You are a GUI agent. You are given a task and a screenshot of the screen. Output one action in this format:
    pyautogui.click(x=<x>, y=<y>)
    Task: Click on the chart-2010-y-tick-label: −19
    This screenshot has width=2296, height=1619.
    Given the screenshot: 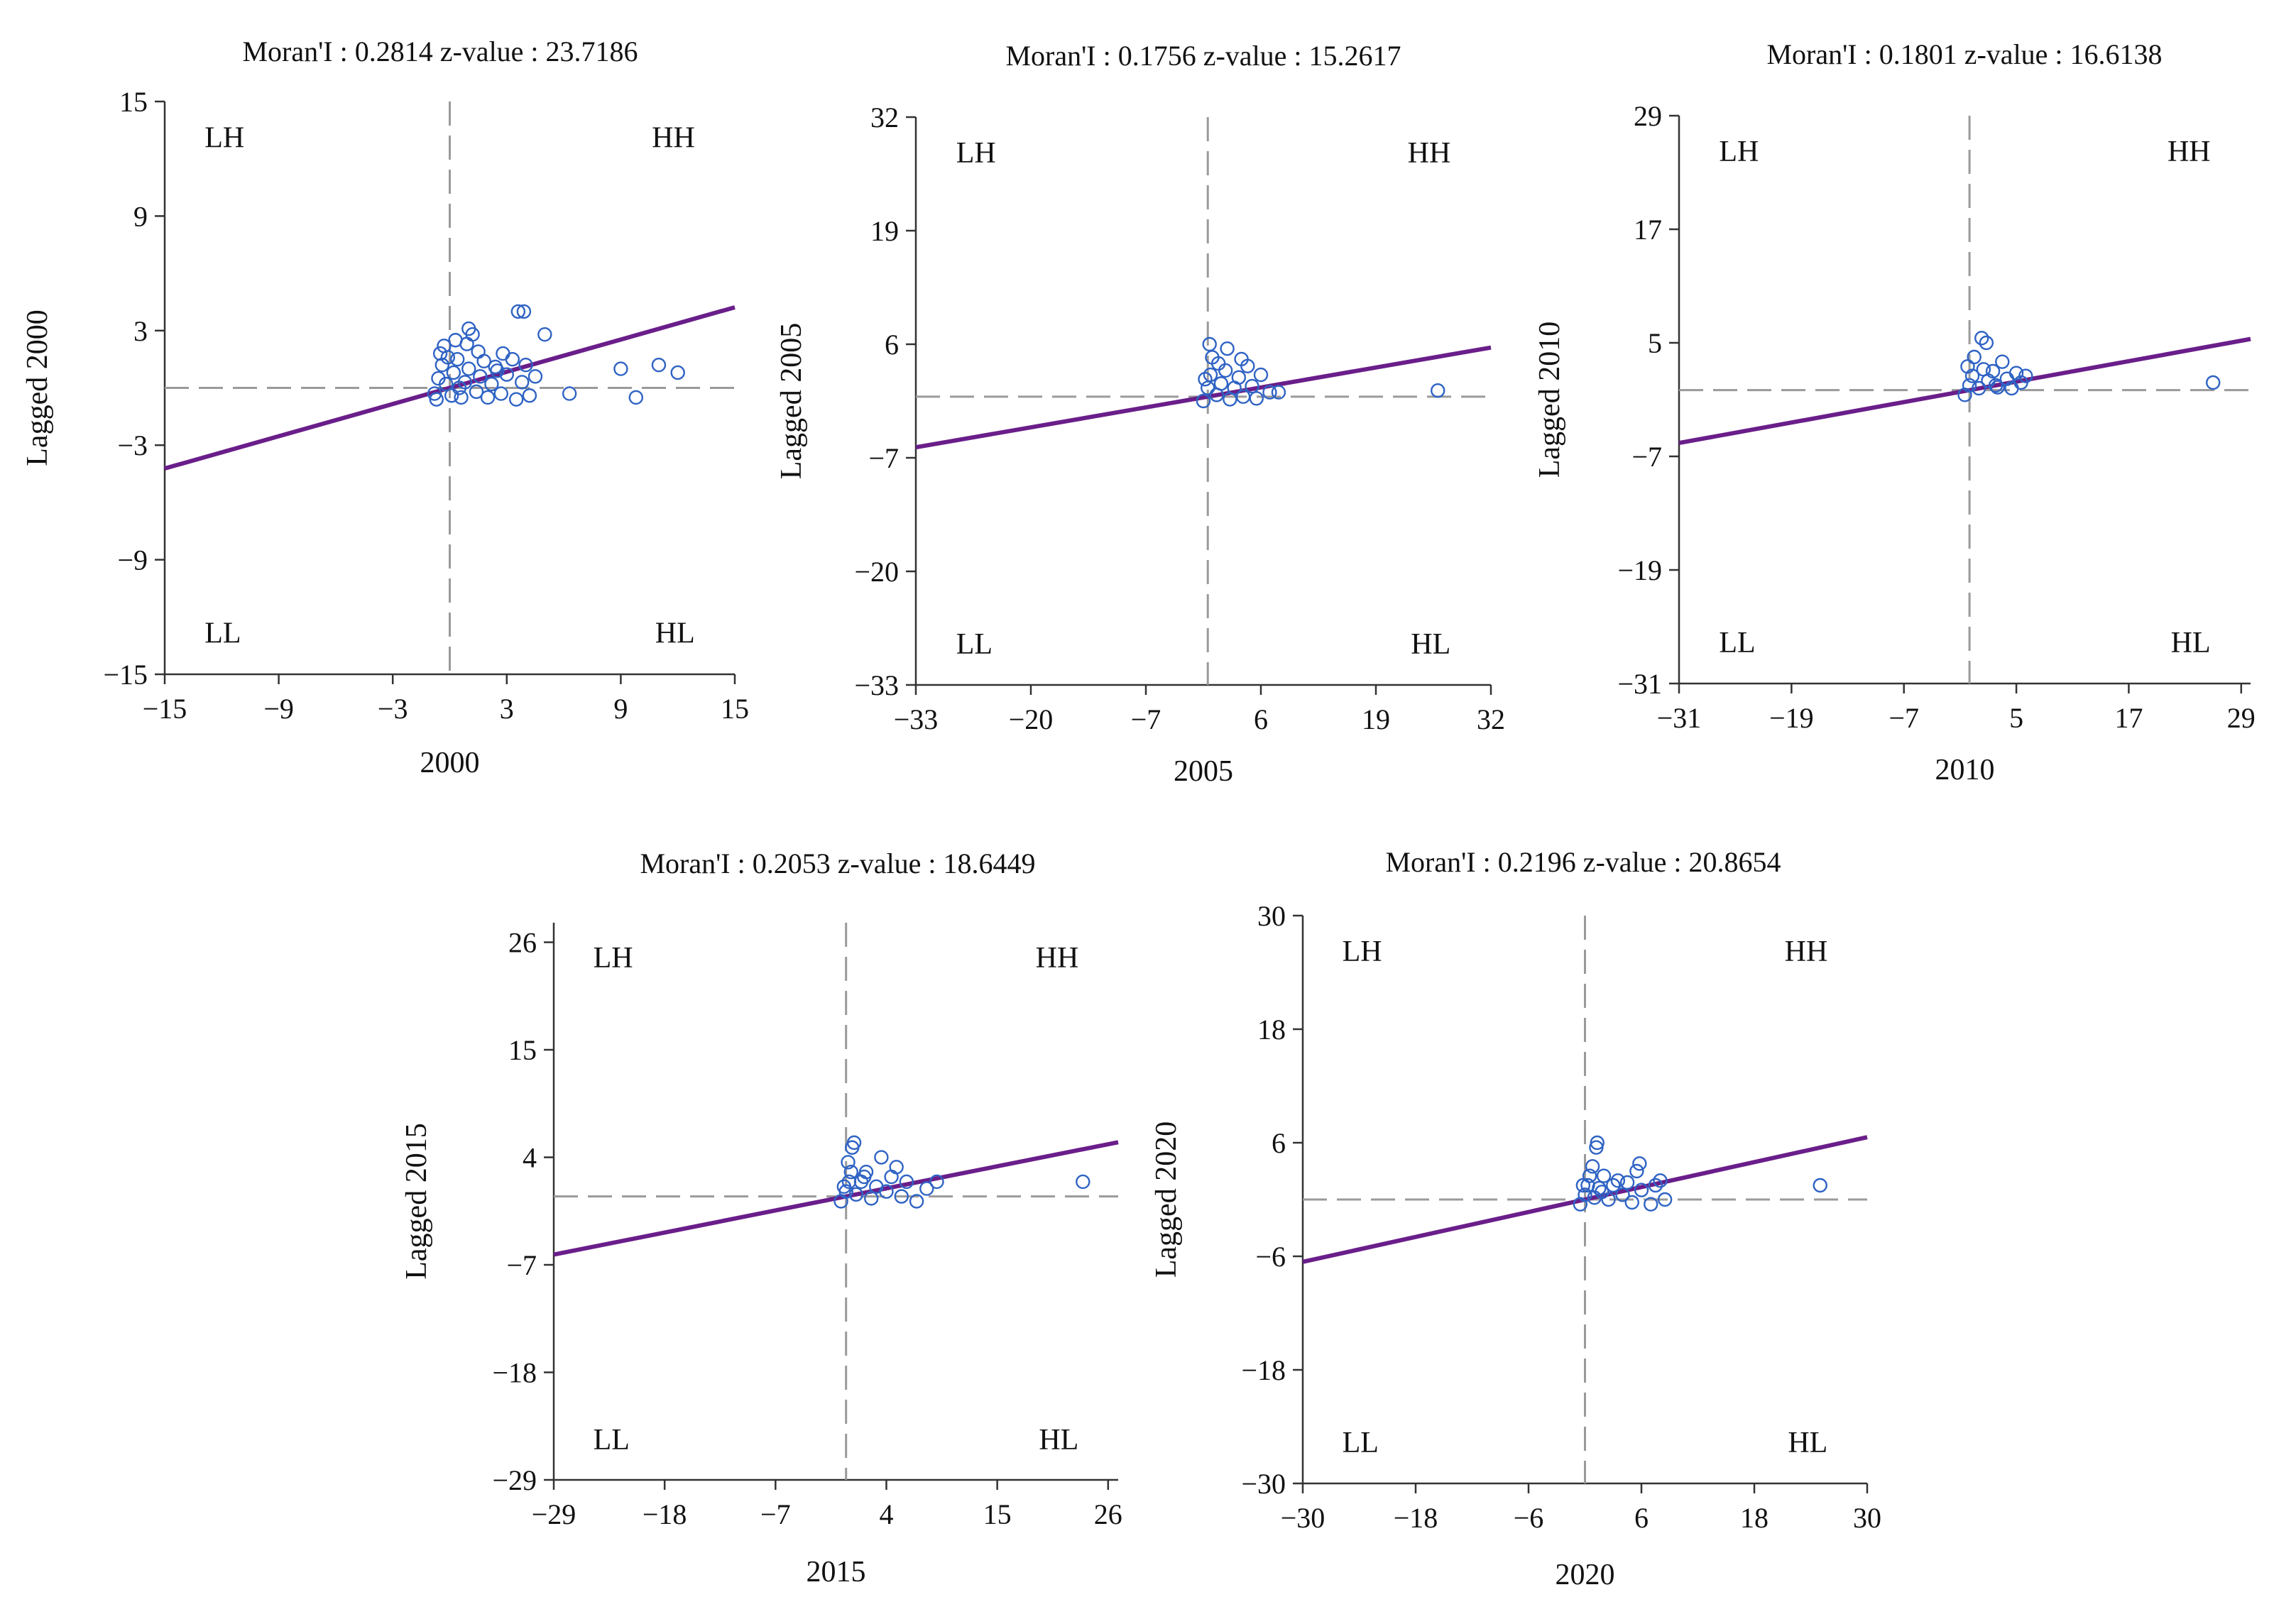 What is the action you would take?
    pyautogui.click(x=1639, y=570)
    